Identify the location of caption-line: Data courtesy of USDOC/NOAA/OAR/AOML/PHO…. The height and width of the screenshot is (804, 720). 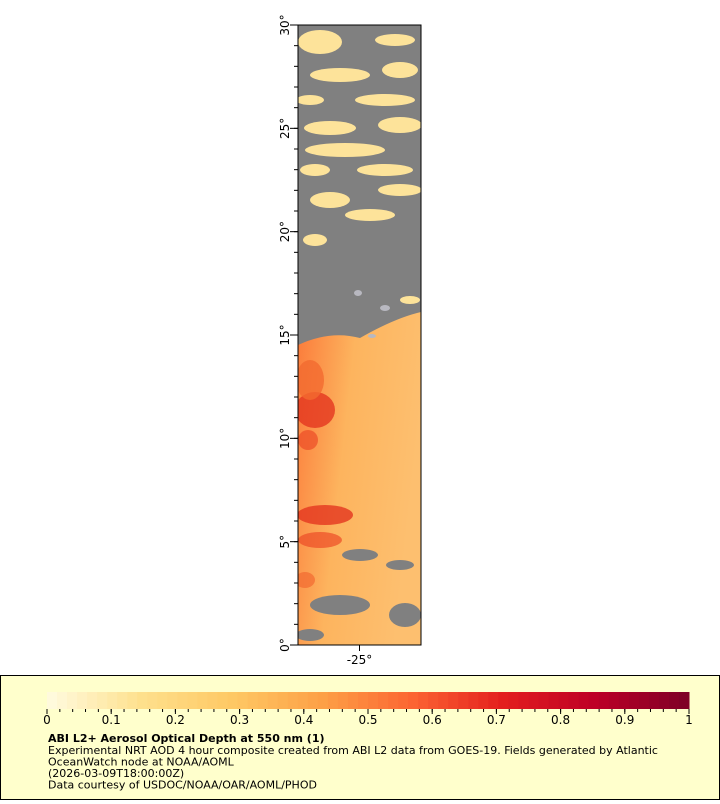
(182, 785).